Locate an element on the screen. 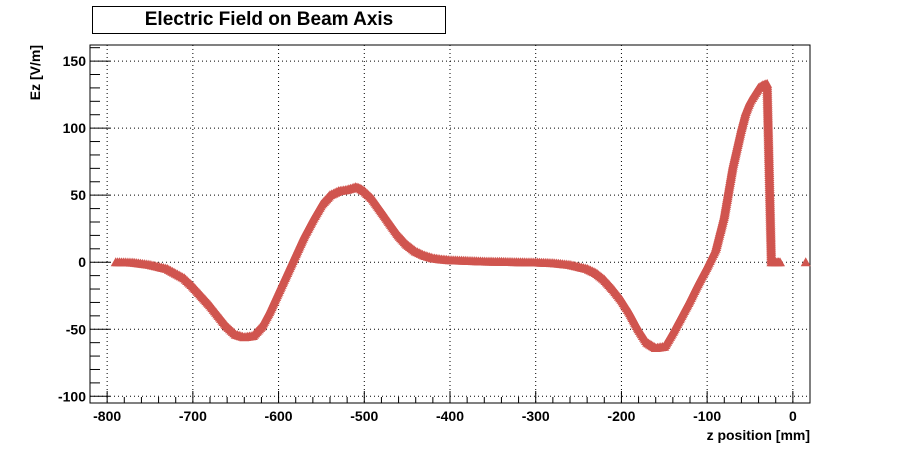 Image resolution: width=902 pixels, height=450 pixels. chart-title: Electric Field on Beam Axis is located at coordinates (269, 20).